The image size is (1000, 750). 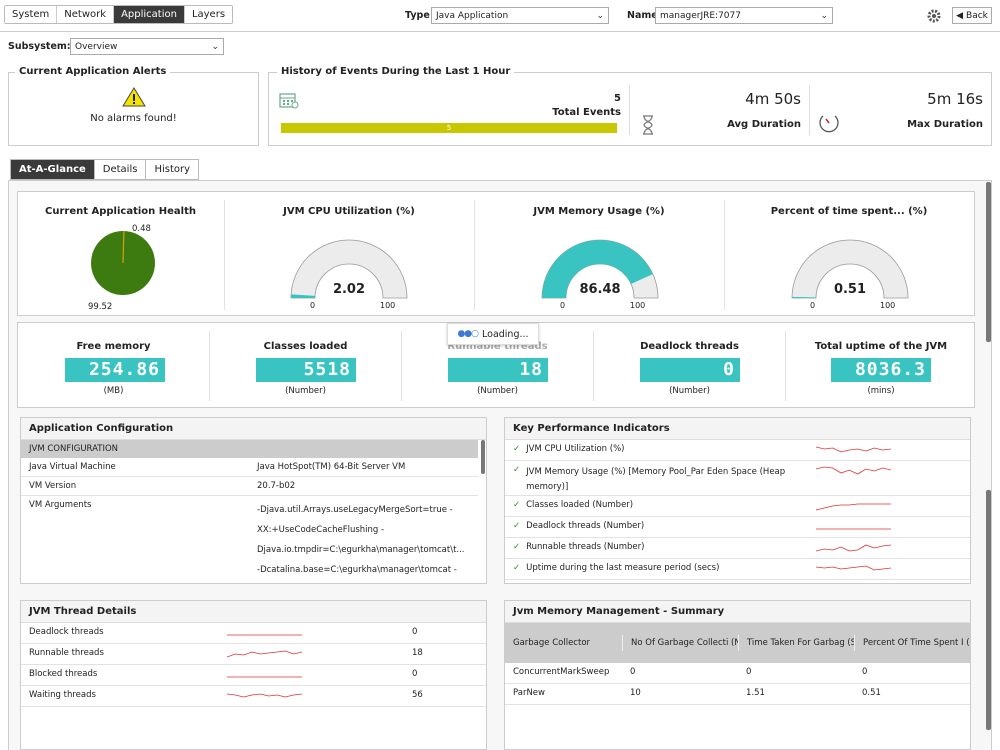 What do you see at coordinates (133, 118) in the screenshot?
I see `no-alarms-message: No alarms found!` at bounding box center [133, 118].